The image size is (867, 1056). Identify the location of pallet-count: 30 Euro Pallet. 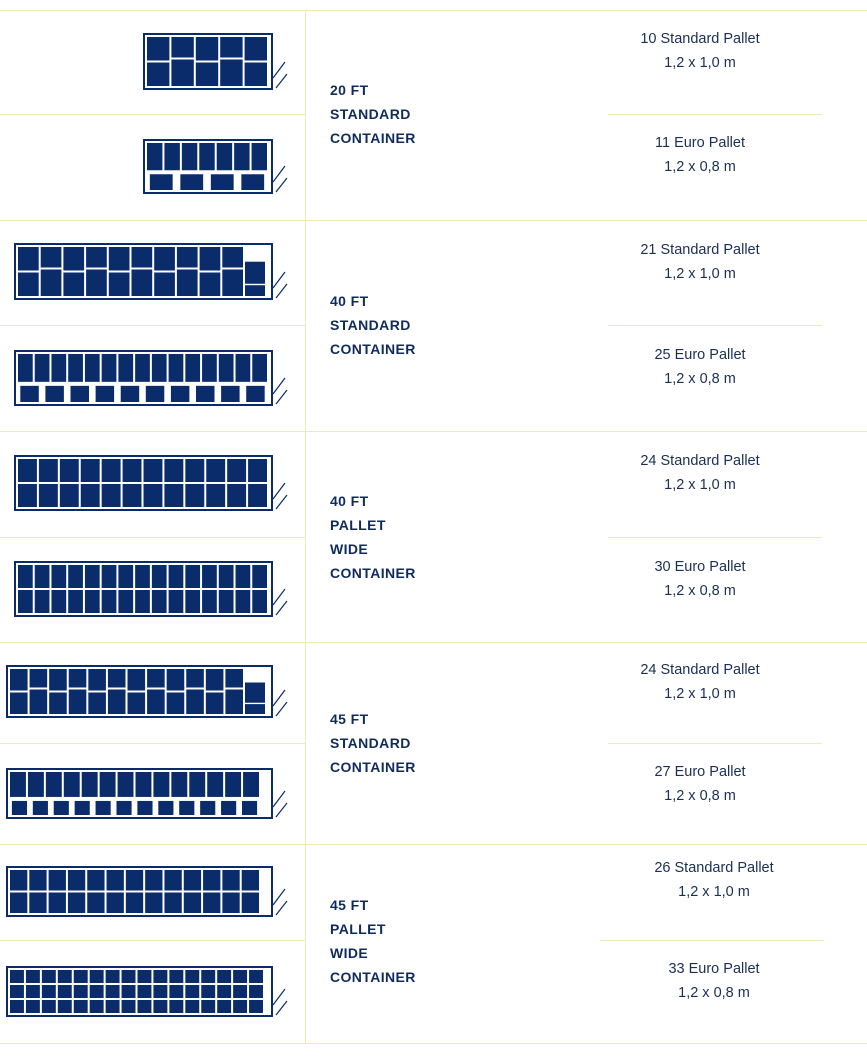
(700, 567).